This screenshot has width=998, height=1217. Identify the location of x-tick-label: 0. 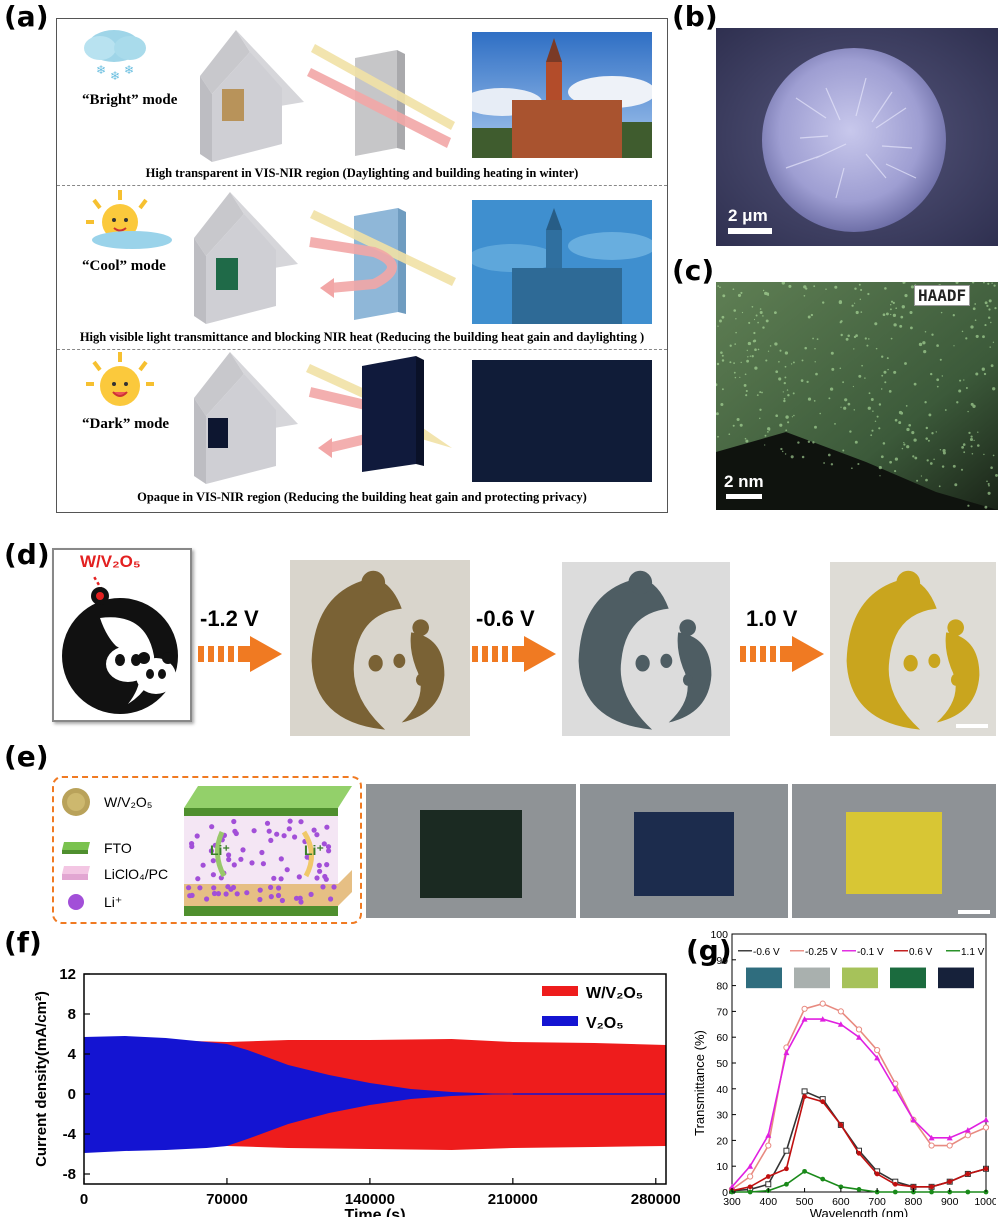
(84, 1199).